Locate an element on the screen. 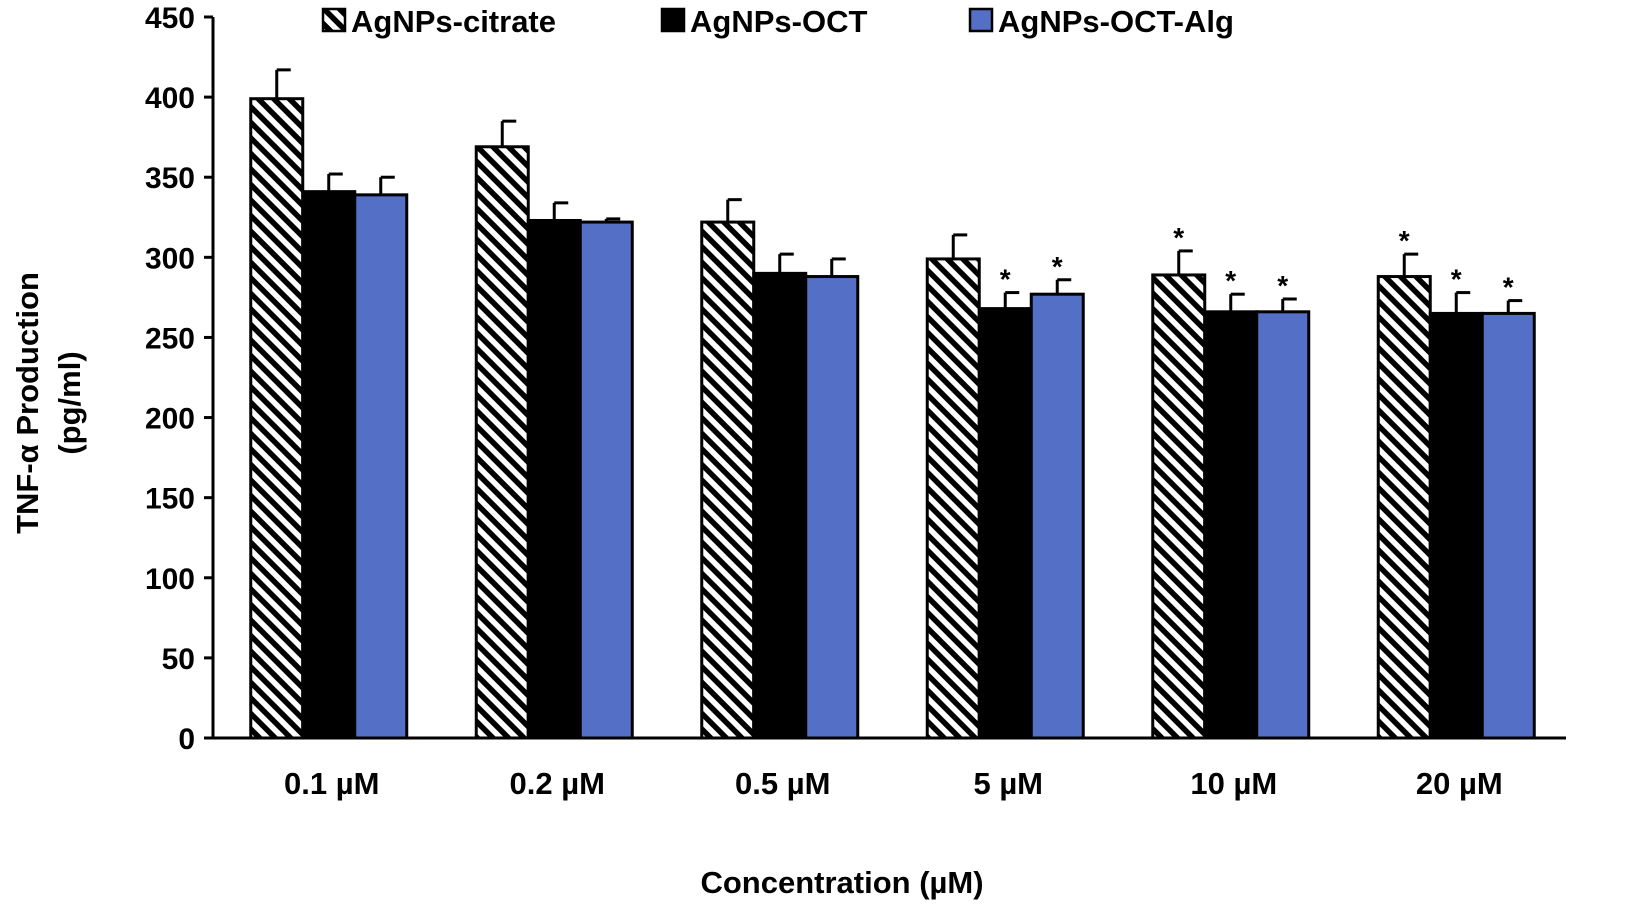  legend-label: AgNPs-citrate is located at coordinates (453, 21).